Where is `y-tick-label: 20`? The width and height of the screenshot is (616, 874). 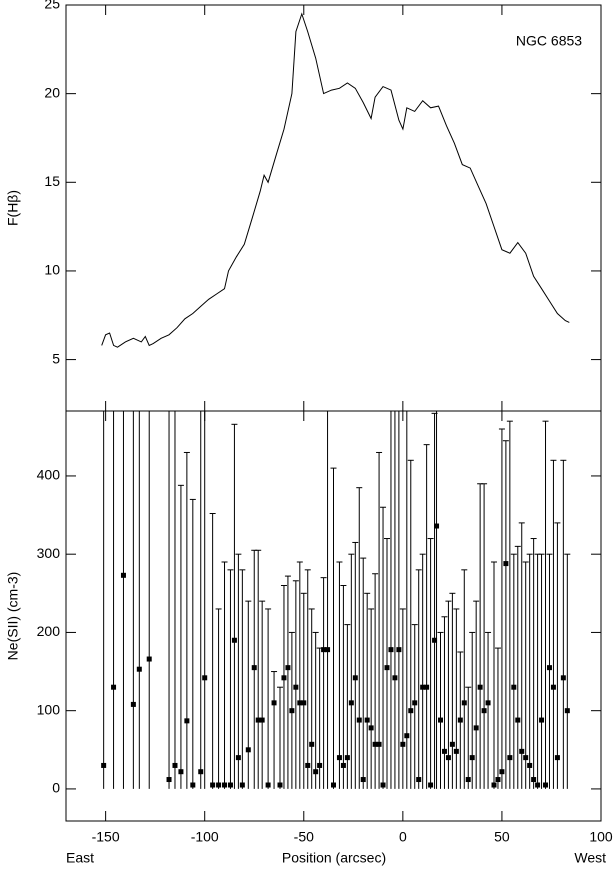 y-tick-label: 20 is located at coordinates (52, 92).